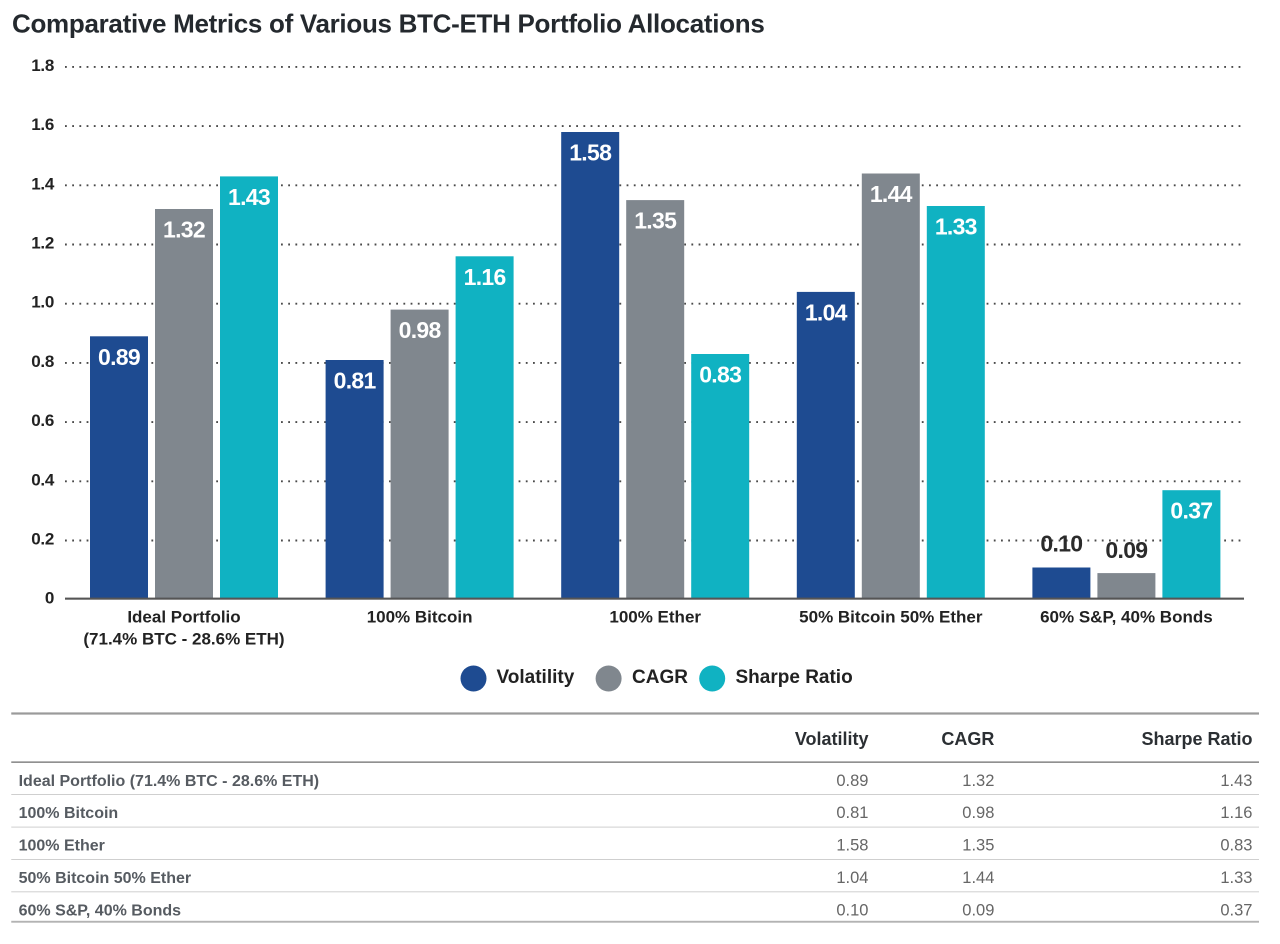  I want to click on svg-text: 0.6, so click(42, 420).